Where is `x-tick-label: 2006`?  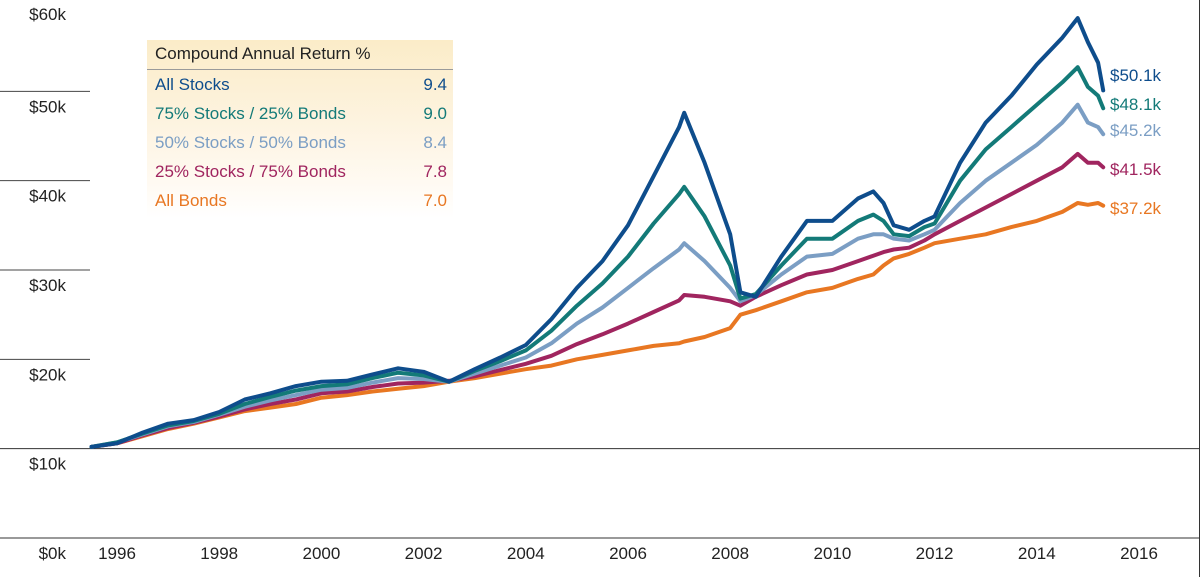
x-tick-label: 2006 is located at coordinates (628, 553).